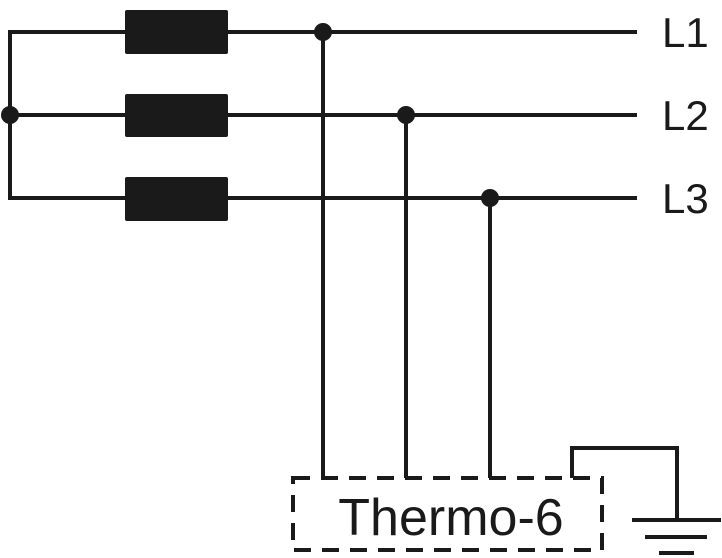 This screenshot has height=558, width=722. I want to click on ground-wire, so click(624, 484).